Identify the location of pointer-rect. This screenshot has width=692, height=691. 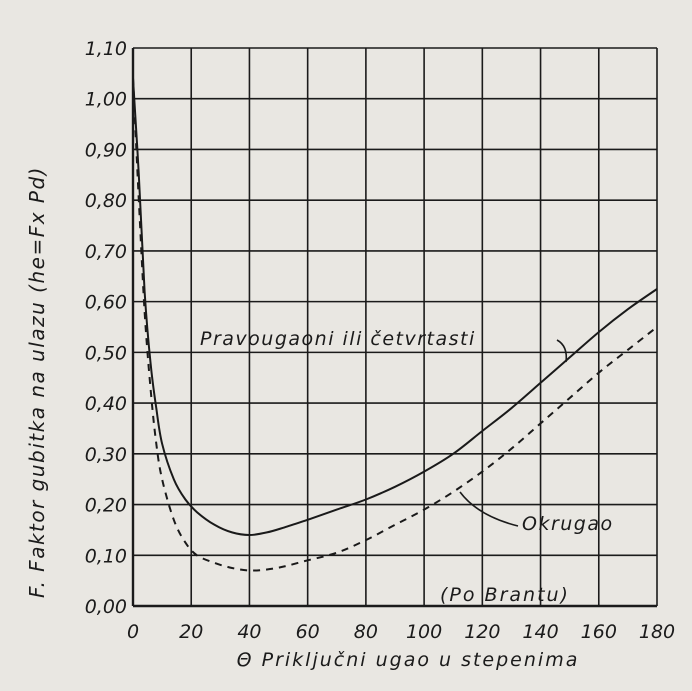
(562, 351).